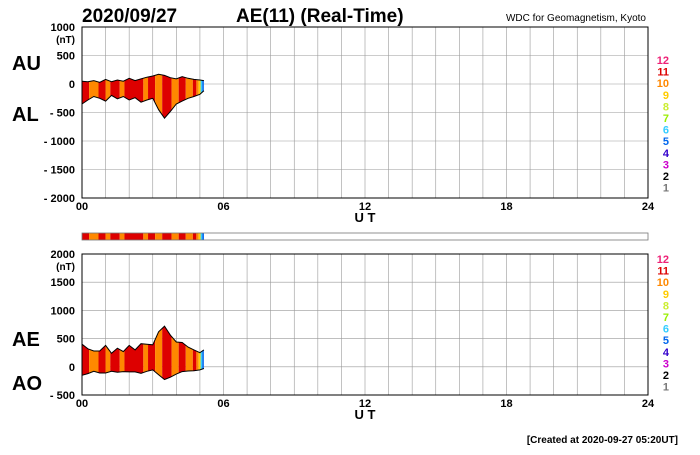  Describe the element at coordinates (59, 171) in the screenshot. I see `y-tick-label: - 1500` at that location.